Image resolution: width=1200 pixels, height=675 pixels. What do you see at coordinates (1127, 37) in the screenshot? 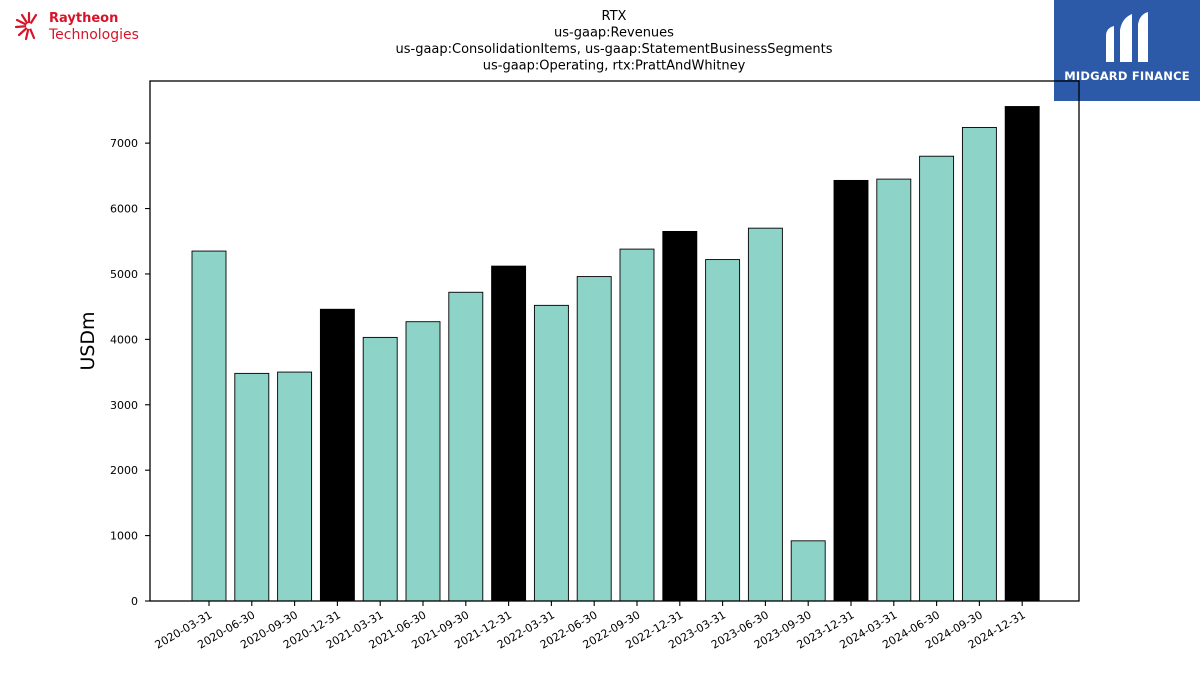
I see `midgard-m-icon` at bounding box center [1127, 37].